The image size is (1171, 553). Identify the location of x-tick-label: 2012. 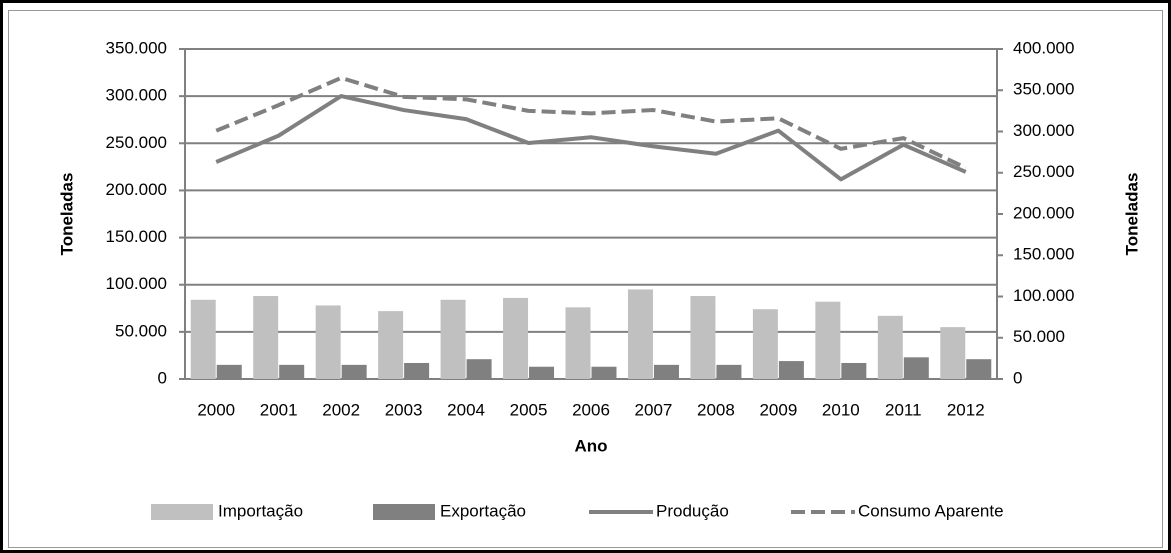
(966, 409).